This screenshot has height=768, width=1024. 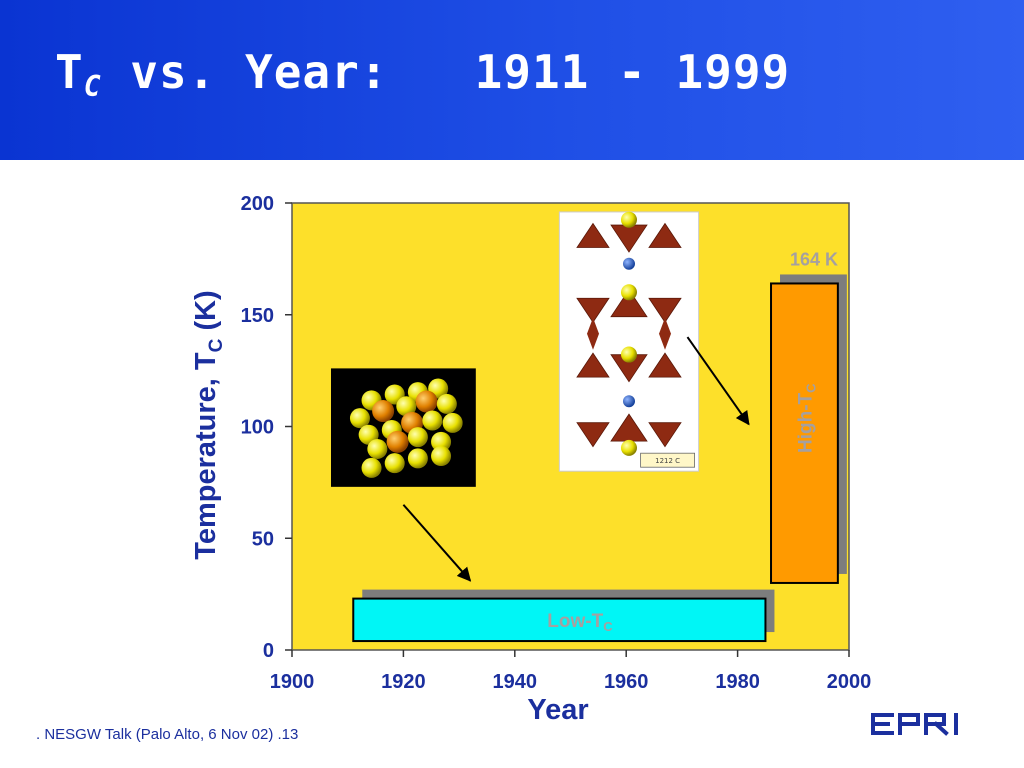 I want to click on x-tick-label: 1920, so click(x=403, y=682).